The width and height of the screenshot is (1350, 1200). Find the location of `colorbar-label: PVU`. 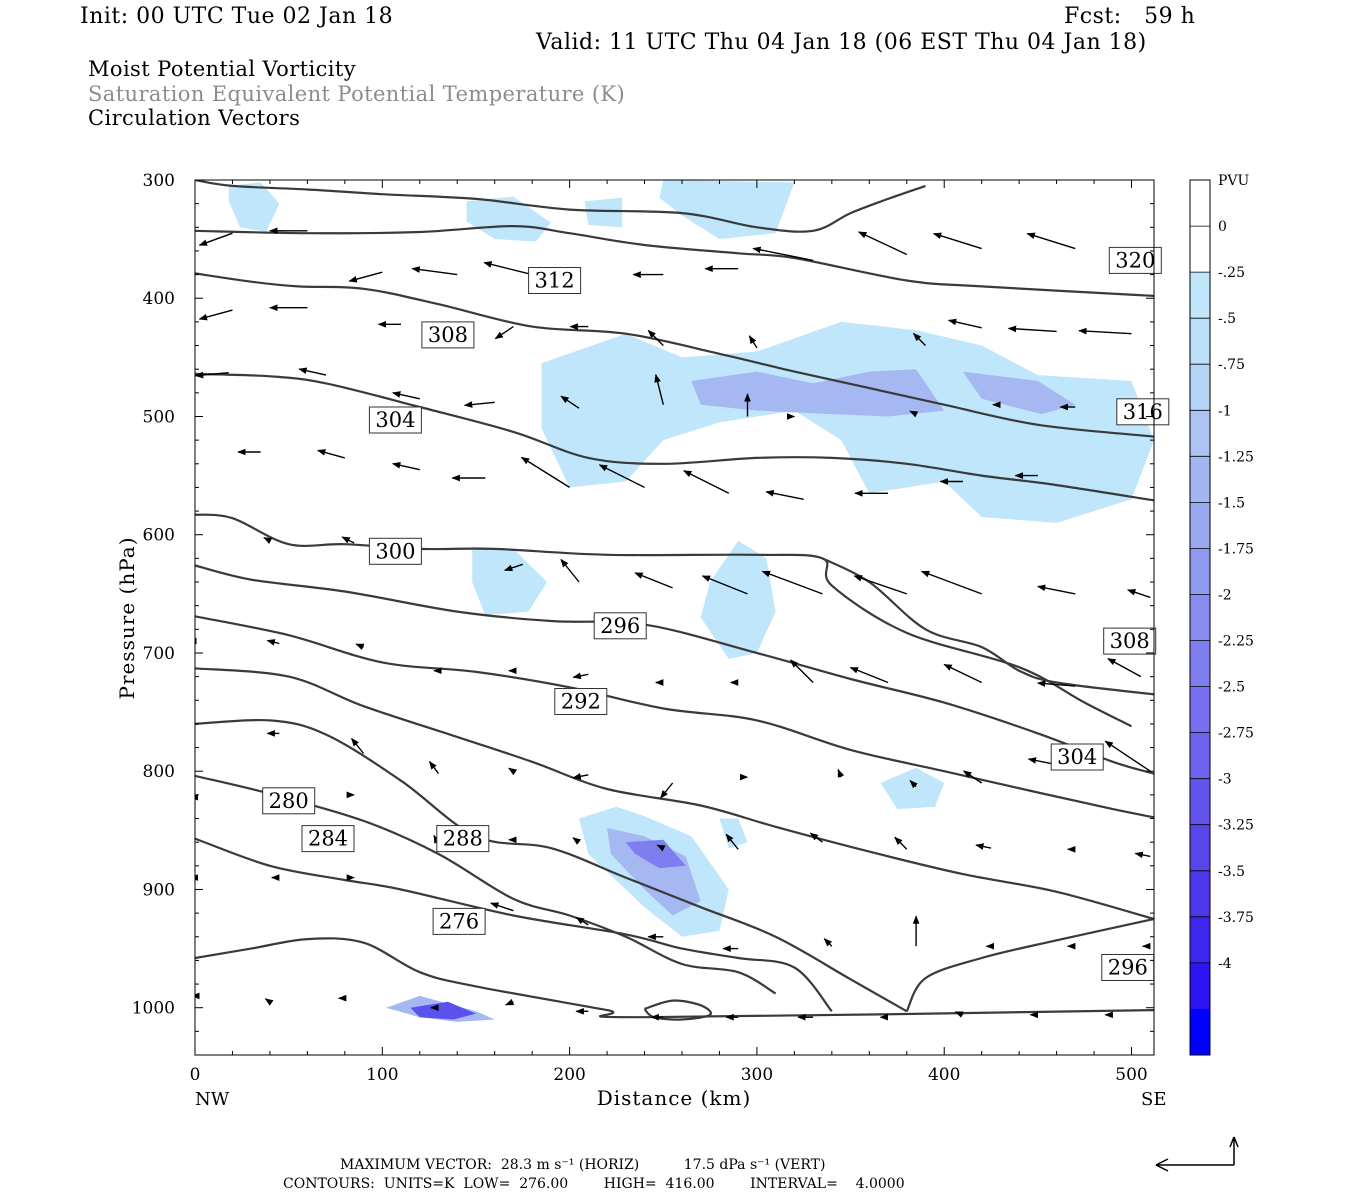

colorbar-label: PVU is located at coordinates (1234, 181).